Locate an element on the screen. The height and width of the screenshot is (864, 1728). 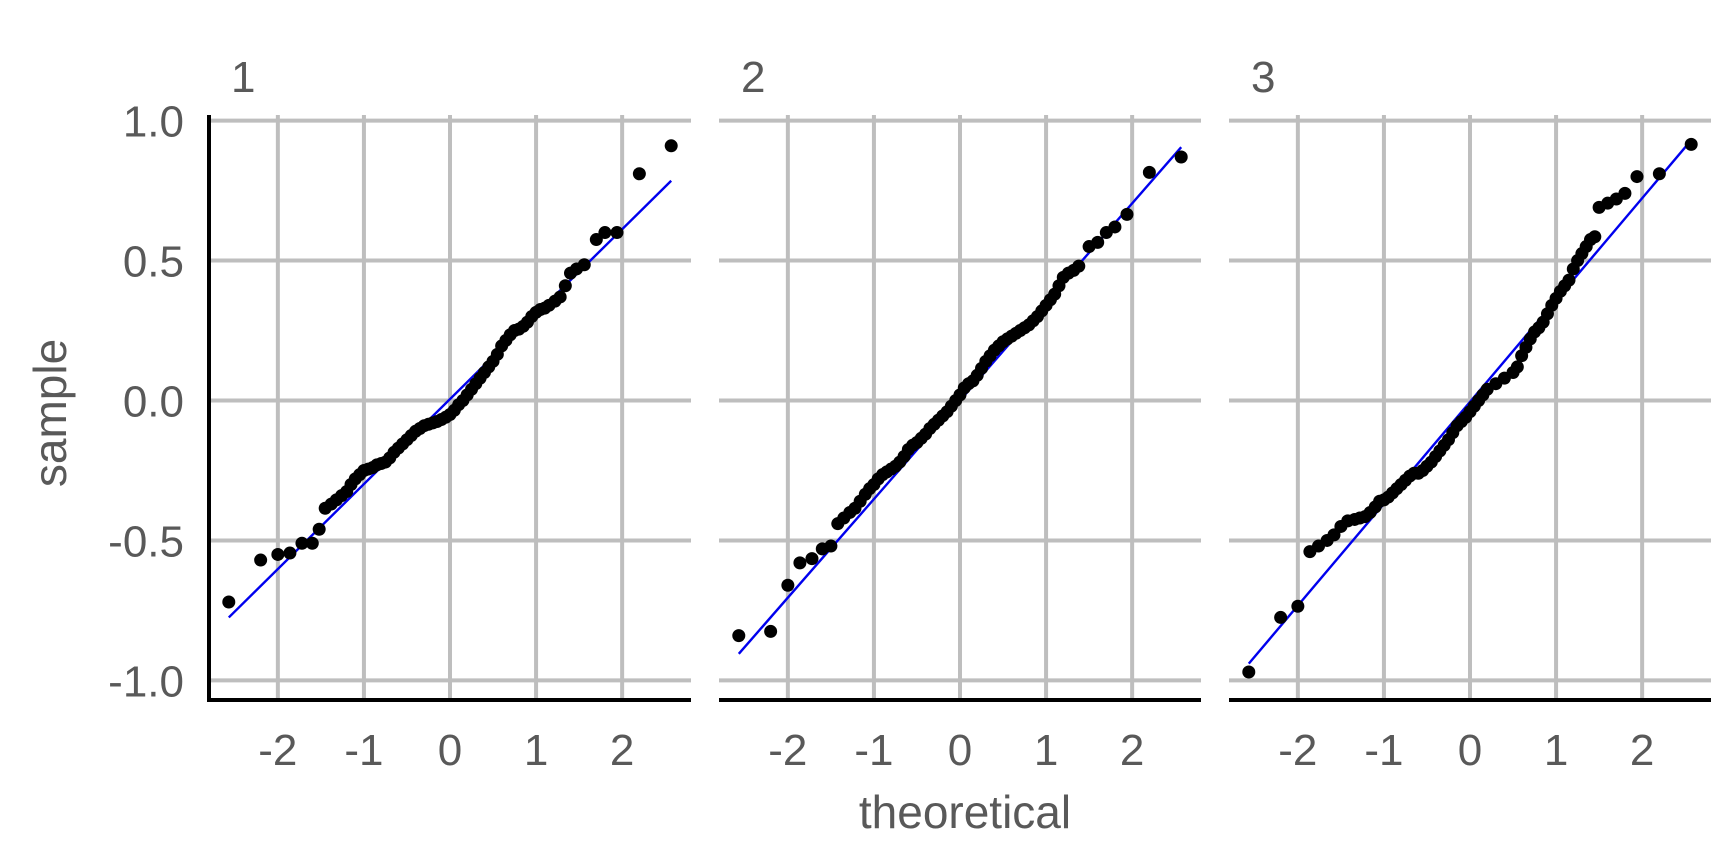
y-axis: -1.0 -0.5 0.0 0.5 1.0 is located at coordinates (159, 402).